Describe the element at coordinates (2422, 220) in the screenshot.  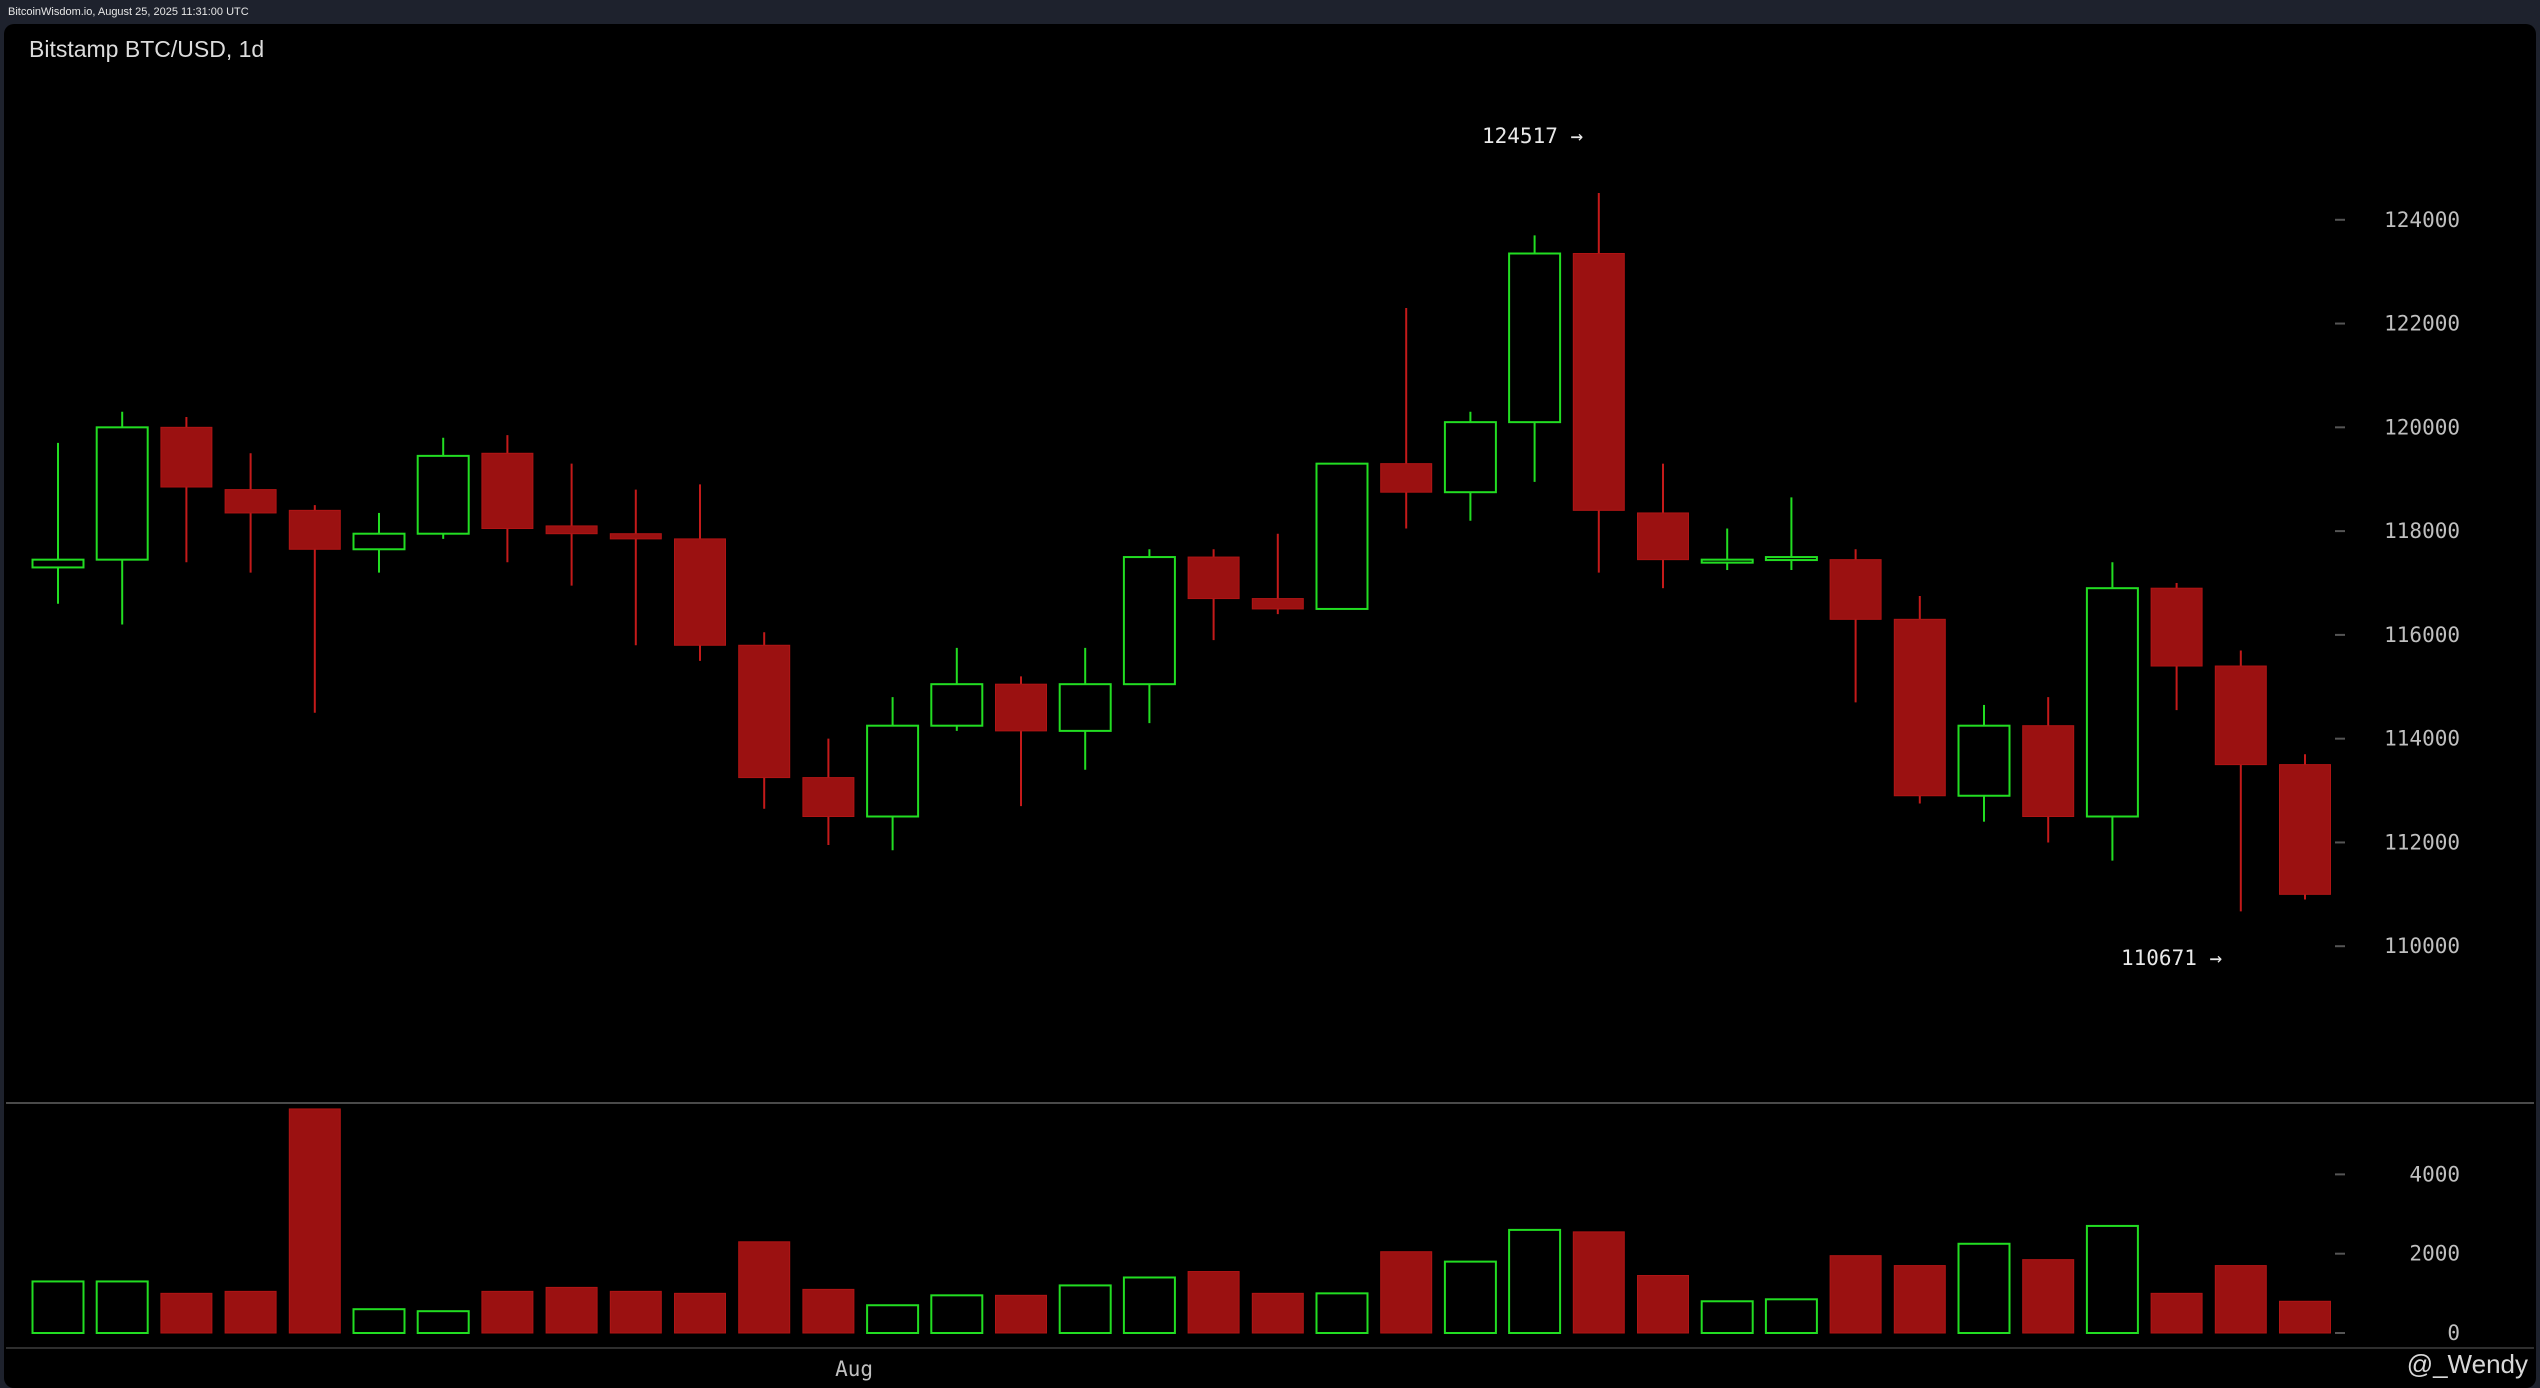
I see `price-tick-label: 124000` at that location.